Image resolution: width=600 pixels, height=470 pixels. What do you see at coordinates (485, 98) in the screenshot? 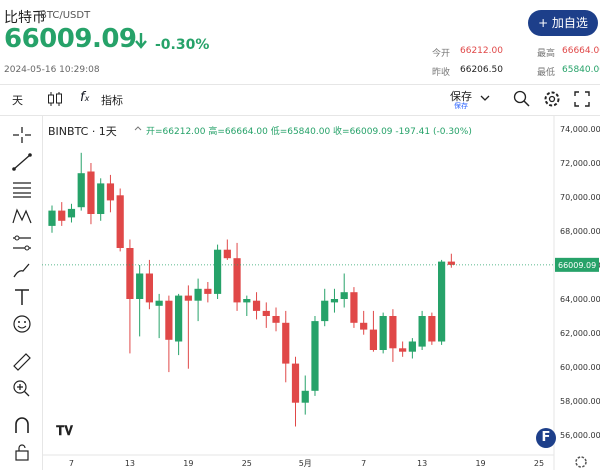
I see `chevron-down-icon` at bounding box center [485, 98].